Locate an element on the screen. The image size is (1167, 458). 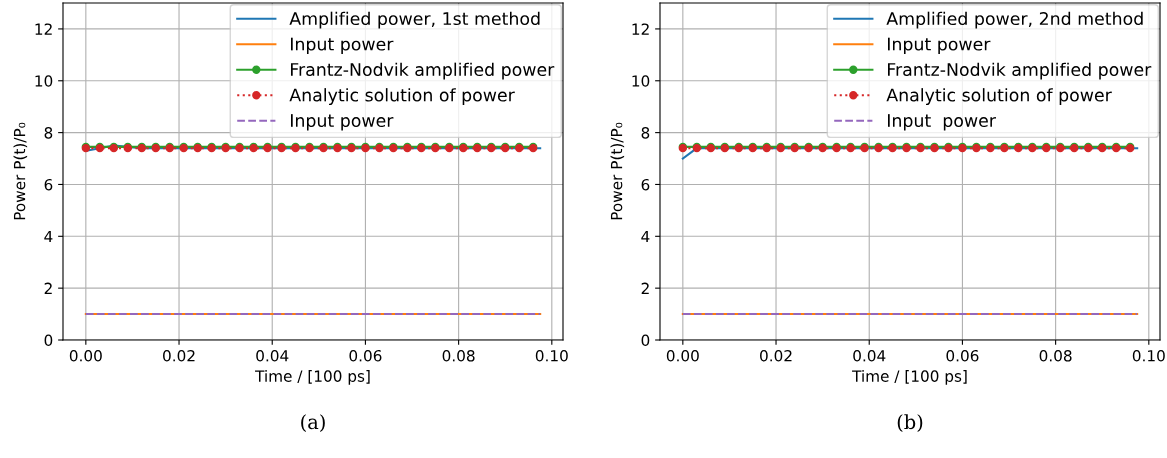
legend-label: Amplified power, 2nd method is located at coordinates (1014, 20).